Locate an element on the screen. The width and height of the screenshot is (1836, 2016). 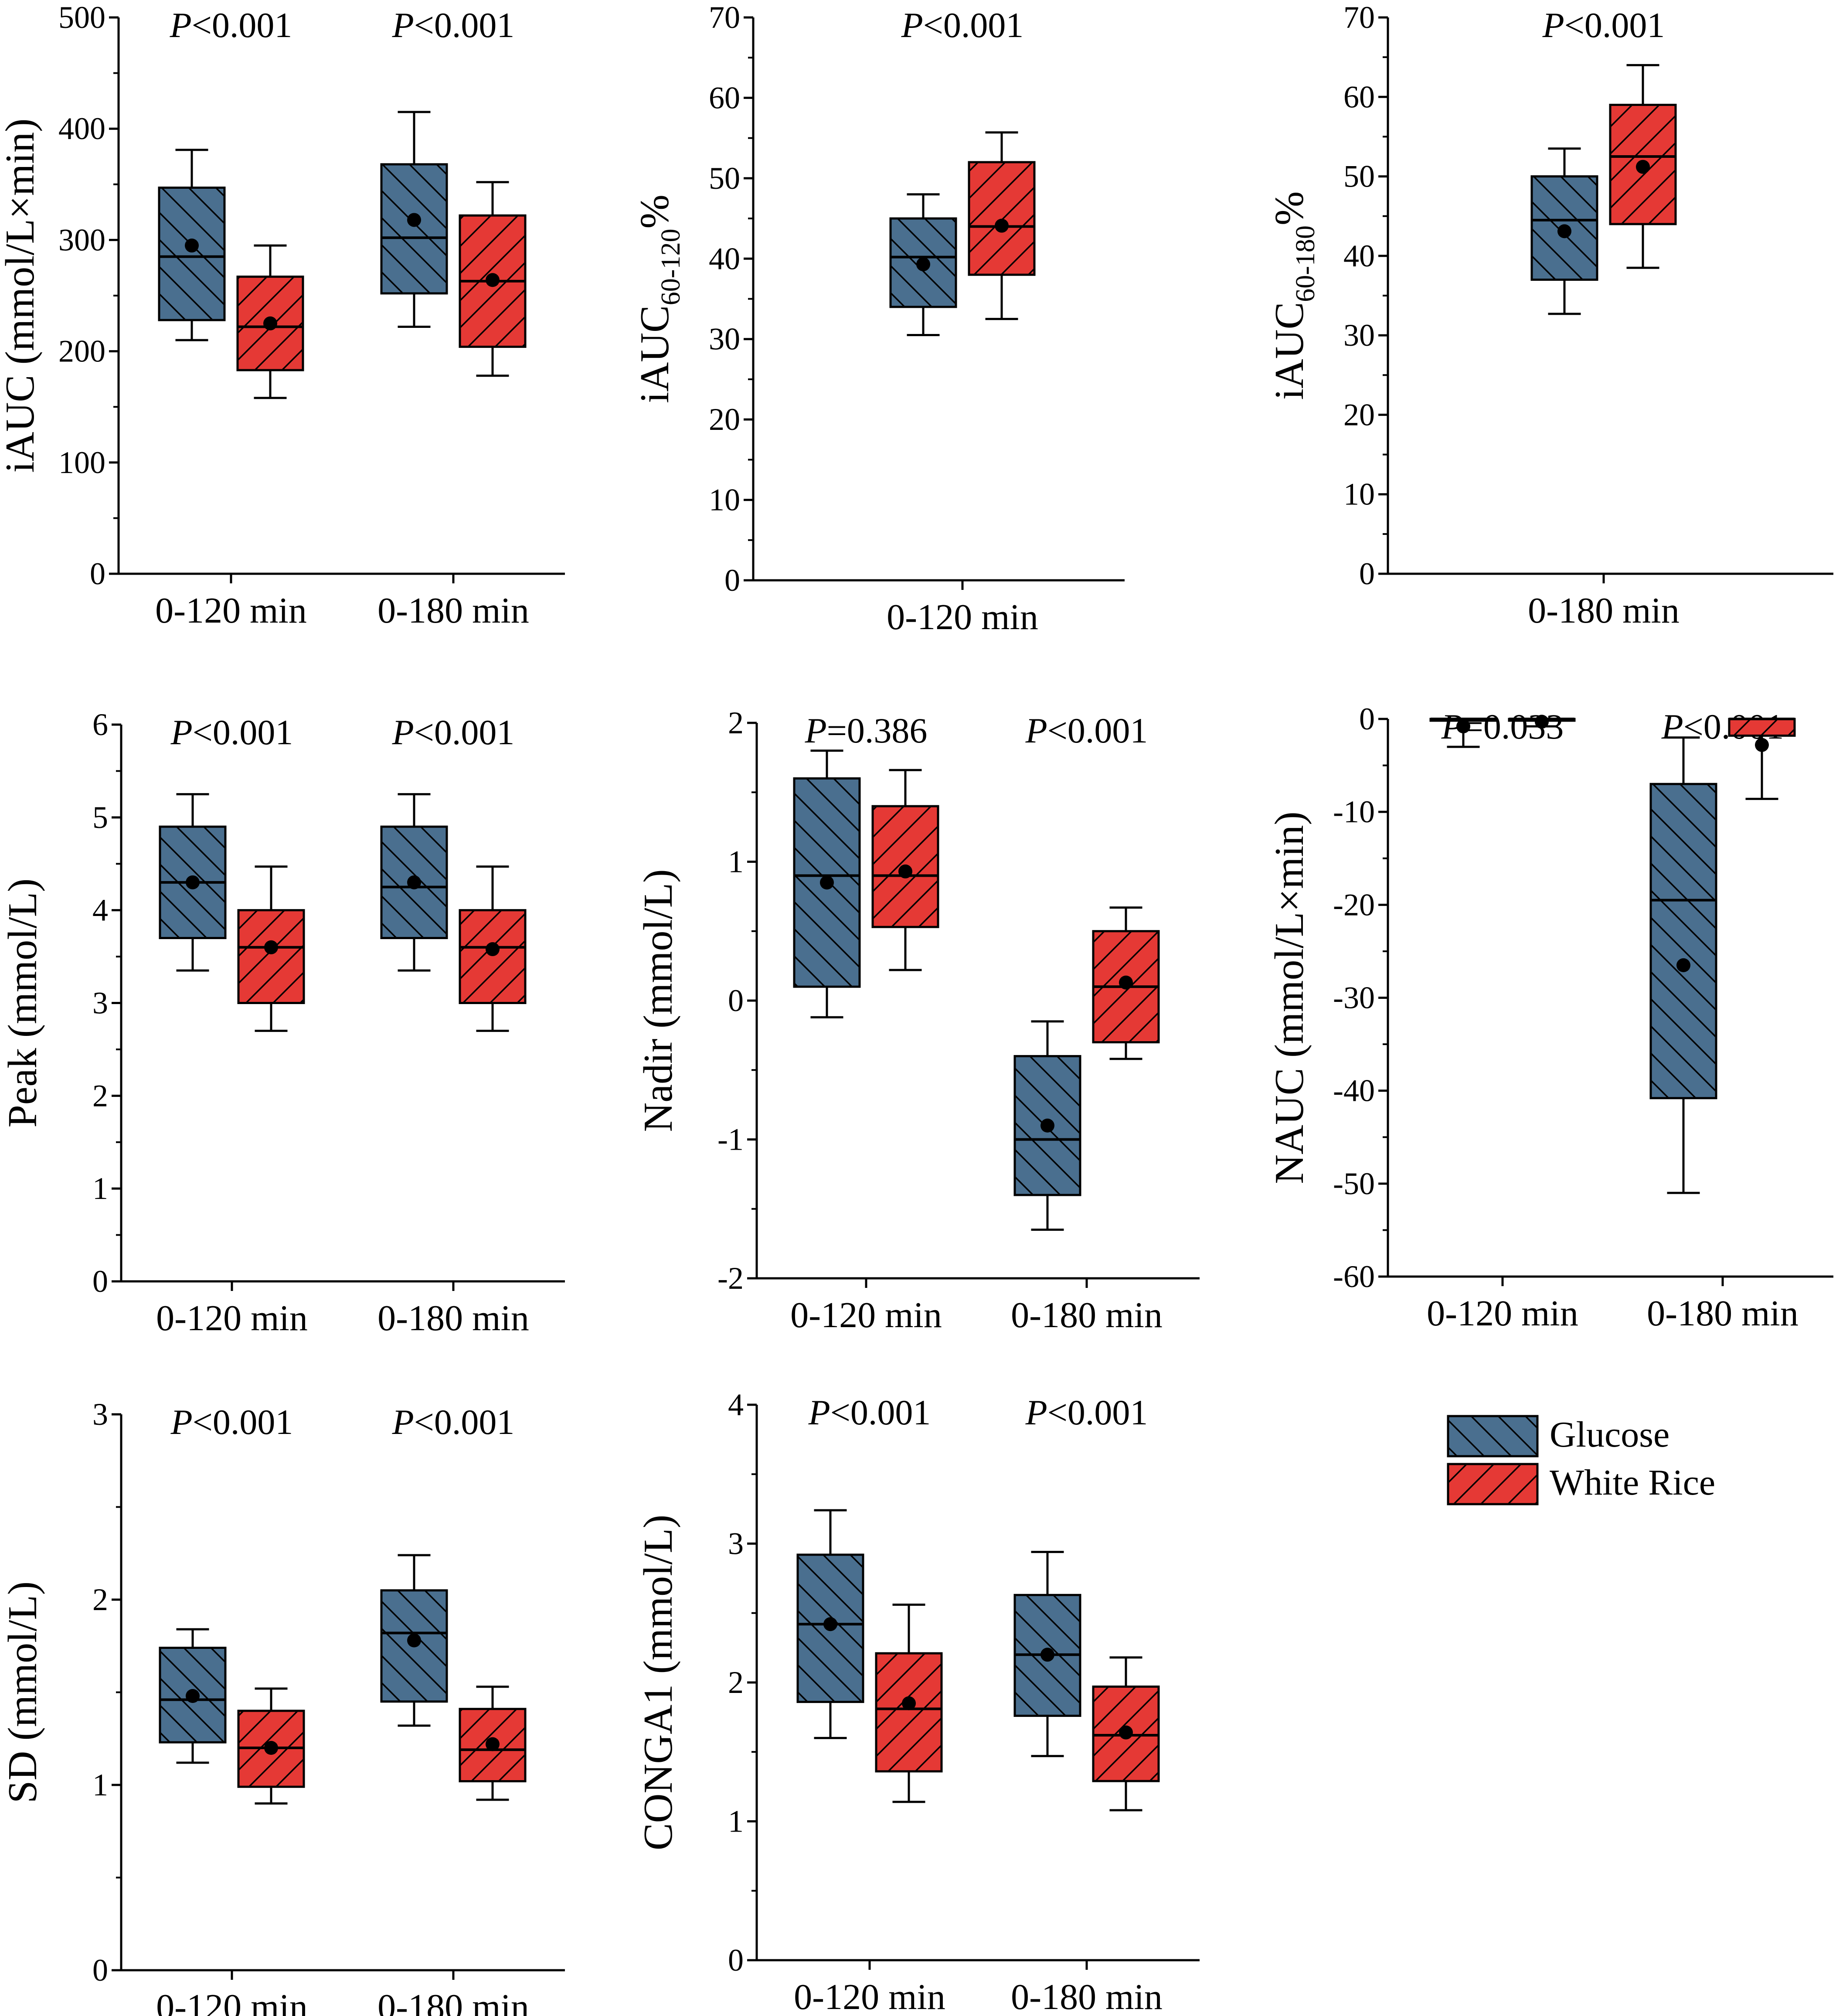
y-tick-label: -10 is located at coordinates (1354, 811).